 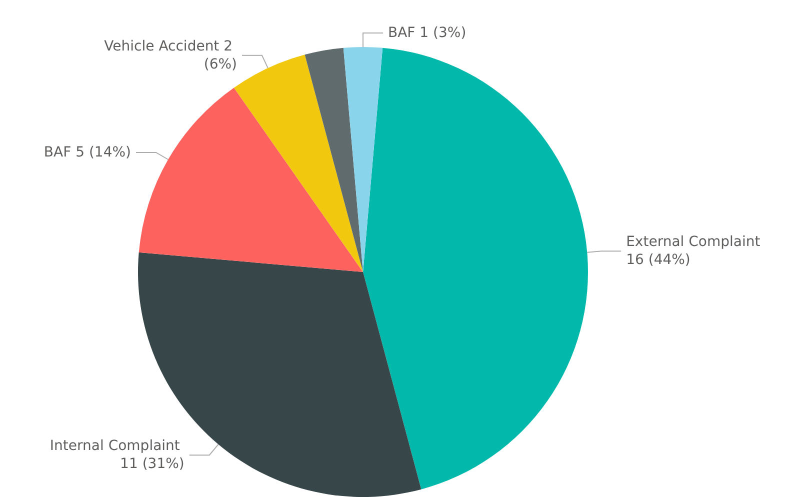 What do you see at coordinates (117, 446) in the screenshot?
I see `slice-label: Internal Complaint` at bounding box center [117, 446].